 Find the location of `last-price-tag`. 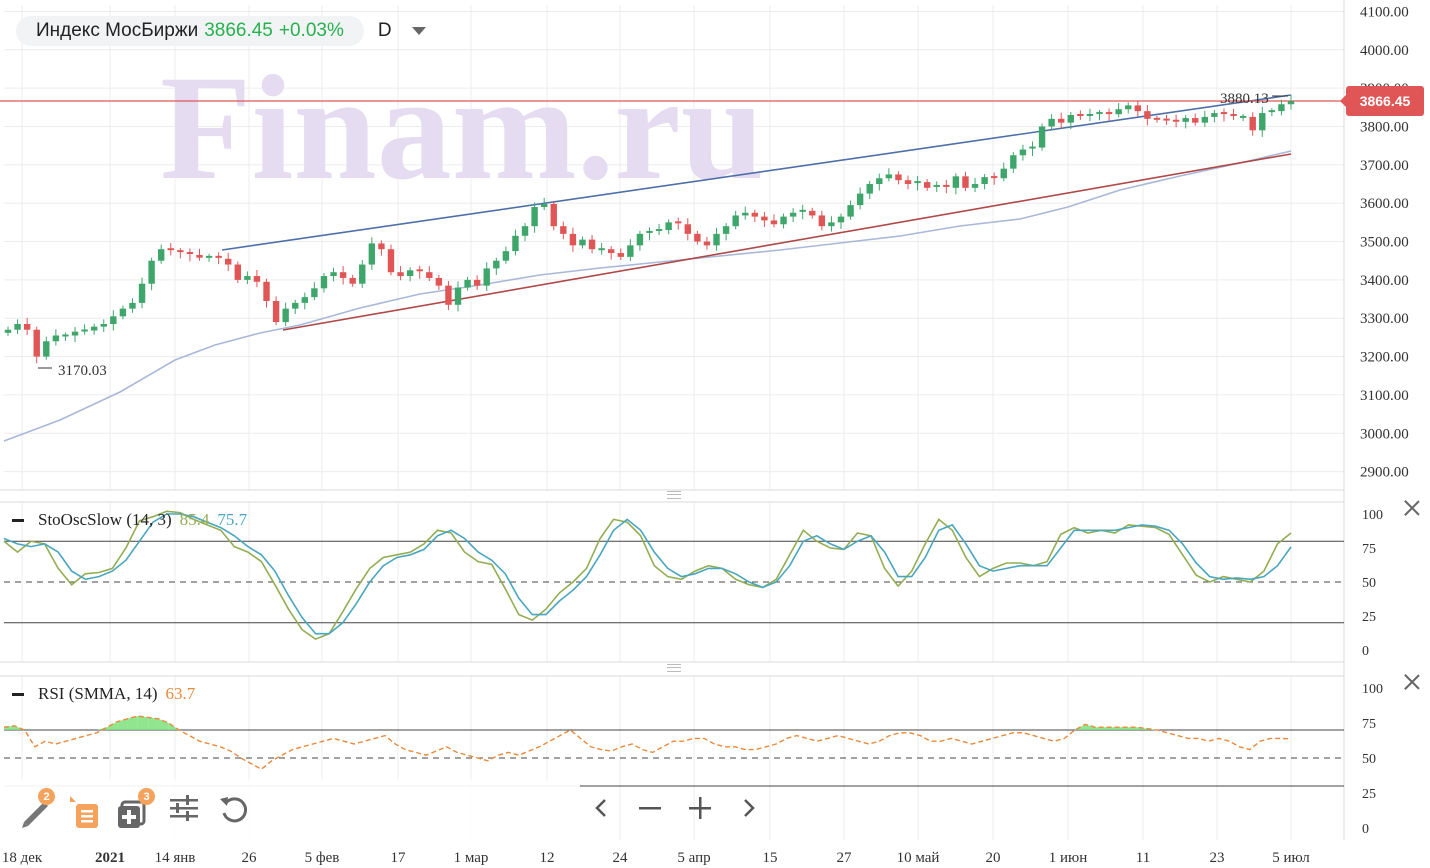

last-price-tag is located at coordinates (1385, 101).